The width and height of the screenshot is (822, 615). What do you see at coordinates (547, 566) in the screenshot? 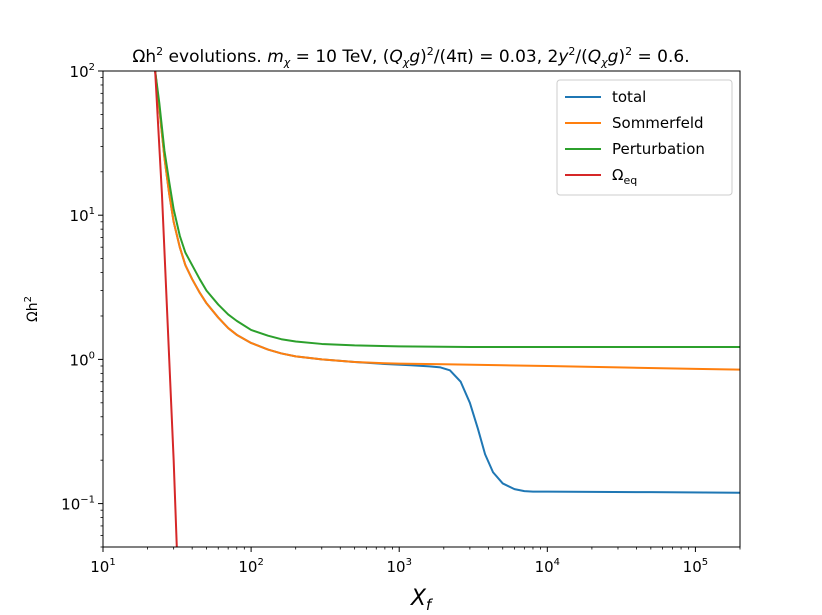
I see `x-tick-label: 10⁴` at bounding box center [547, 566].